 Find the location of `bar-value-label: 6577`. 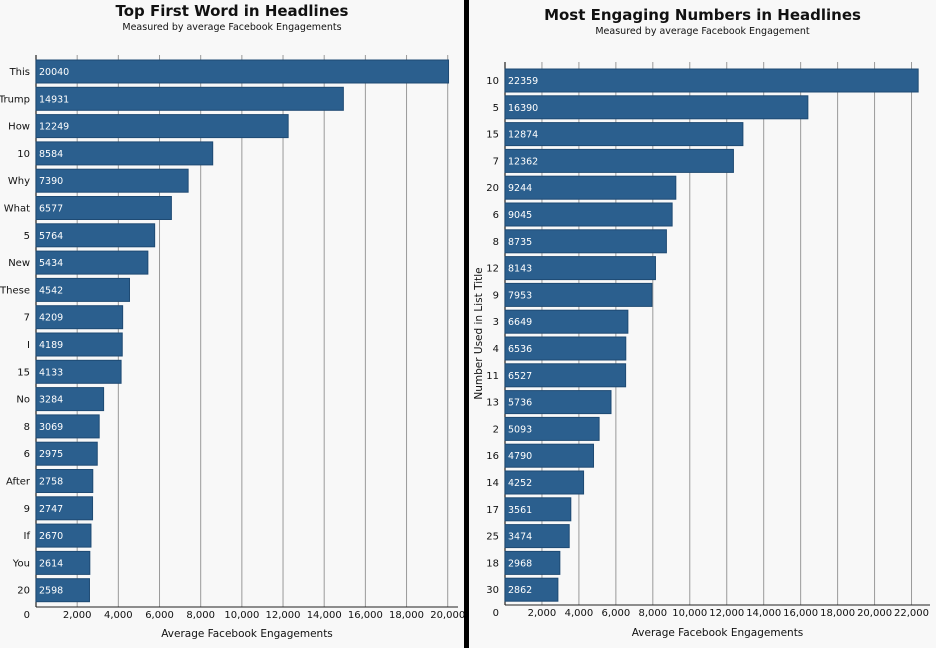

bar-value-label: 6577 is located at coordinates (51, 209).